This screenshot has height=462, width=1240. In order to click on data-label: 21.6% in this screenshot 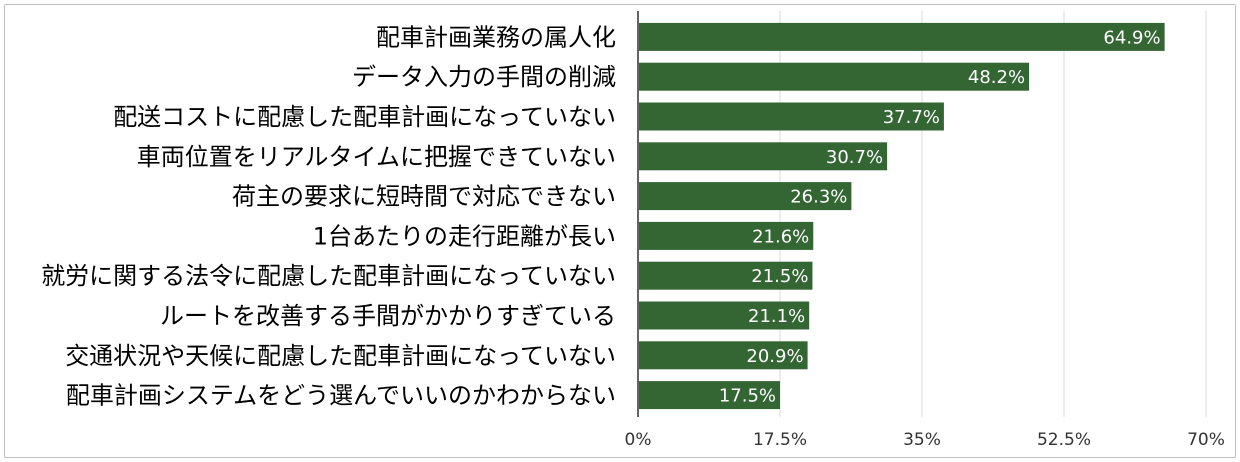, I will do `click(780, 236)`.